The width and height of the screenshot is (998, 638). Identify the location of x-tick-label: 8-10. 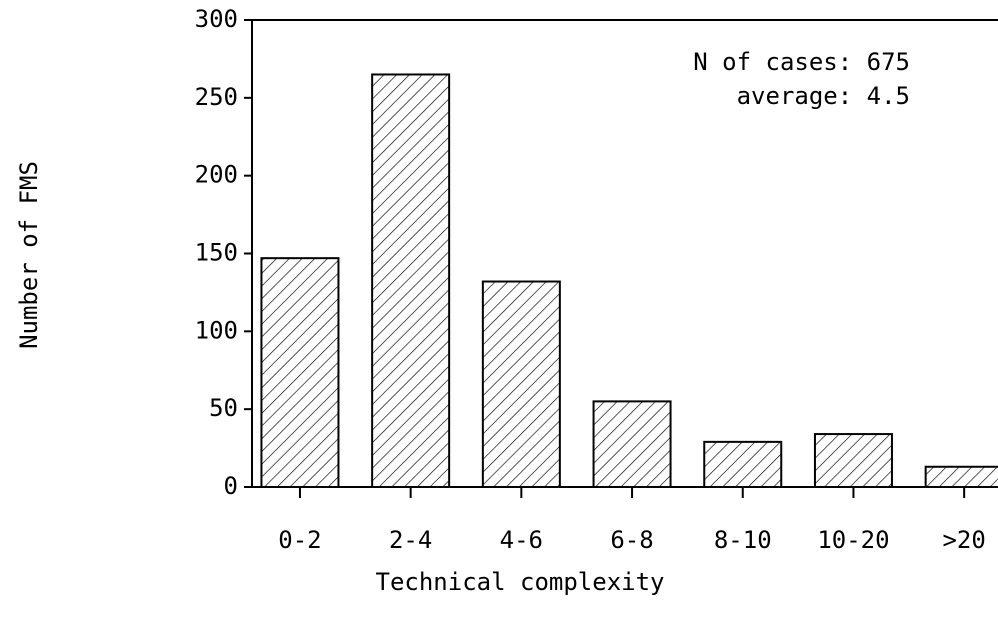
(743, 540).